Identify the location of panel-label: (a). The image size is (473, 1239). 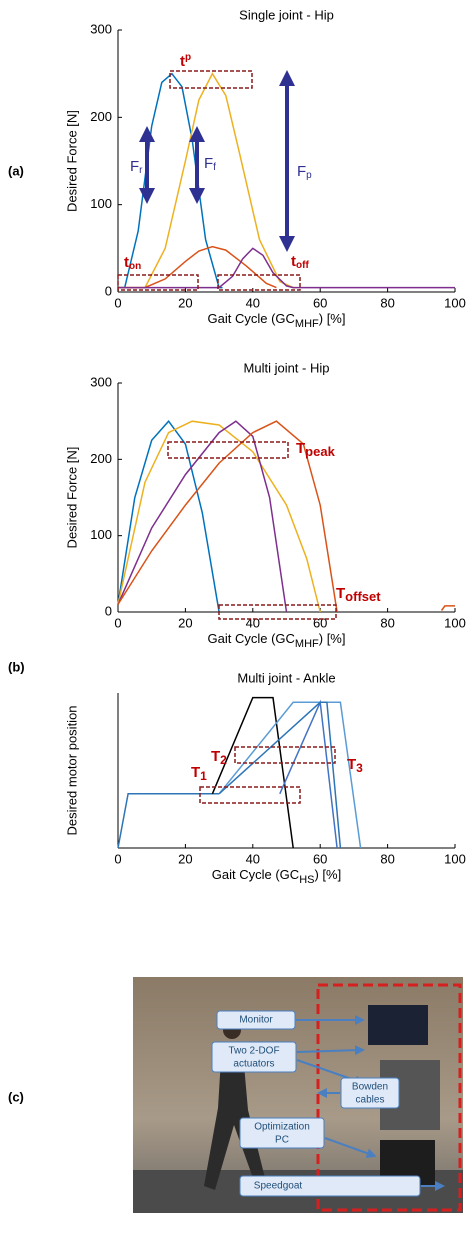
(16, 170).